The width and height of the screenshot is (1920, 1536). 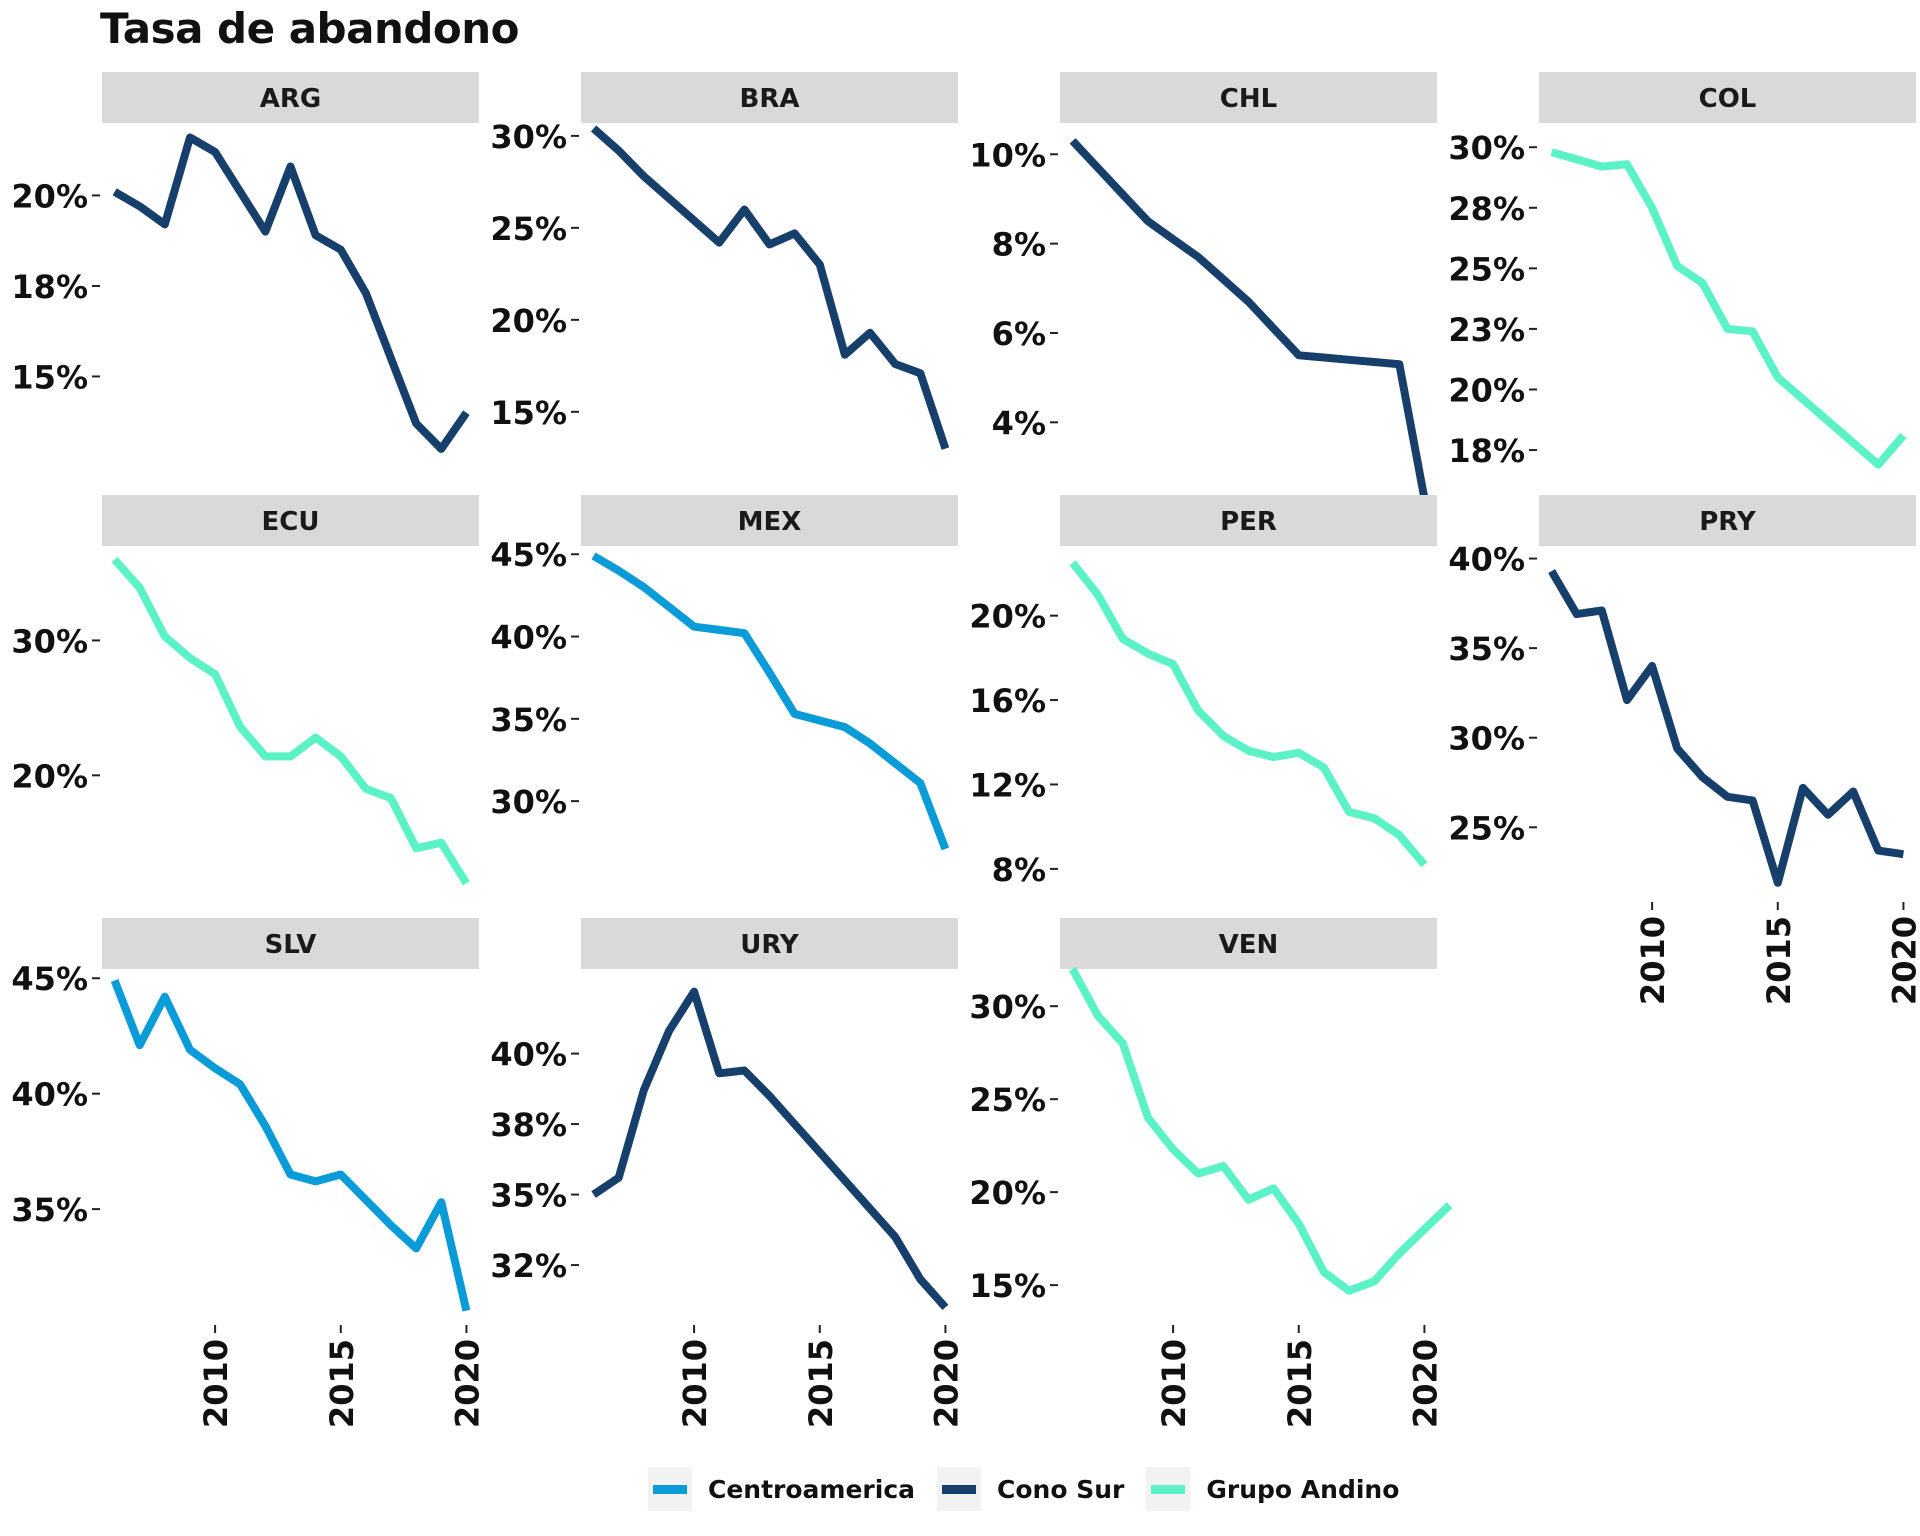 I want to click on legend-item-cono-sur: Cono Sur, so click(x=1030, y=1489).